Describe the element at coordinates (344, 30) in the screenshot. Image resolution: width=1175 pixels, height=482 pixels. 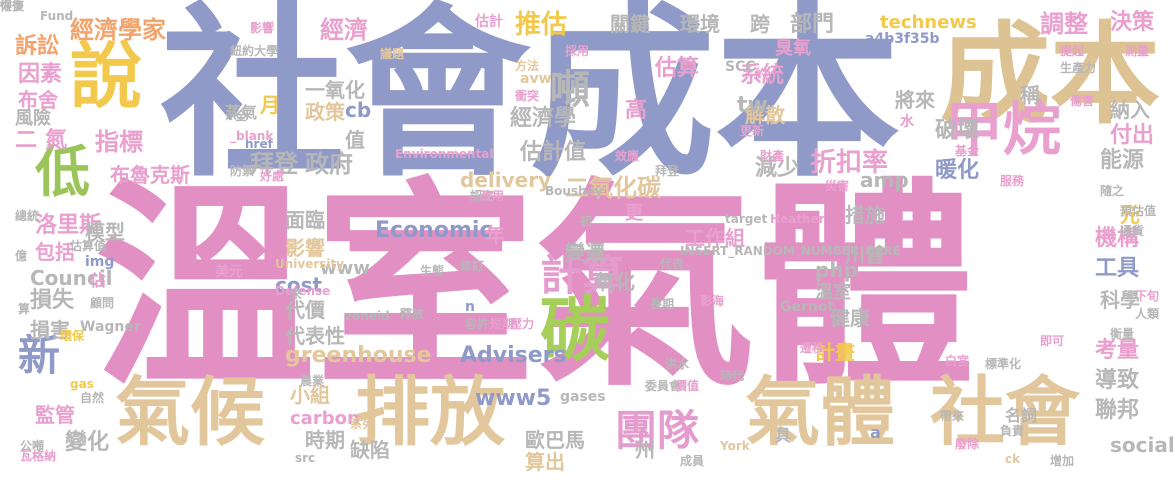
I see `cloud-word: 經濟` at that location.